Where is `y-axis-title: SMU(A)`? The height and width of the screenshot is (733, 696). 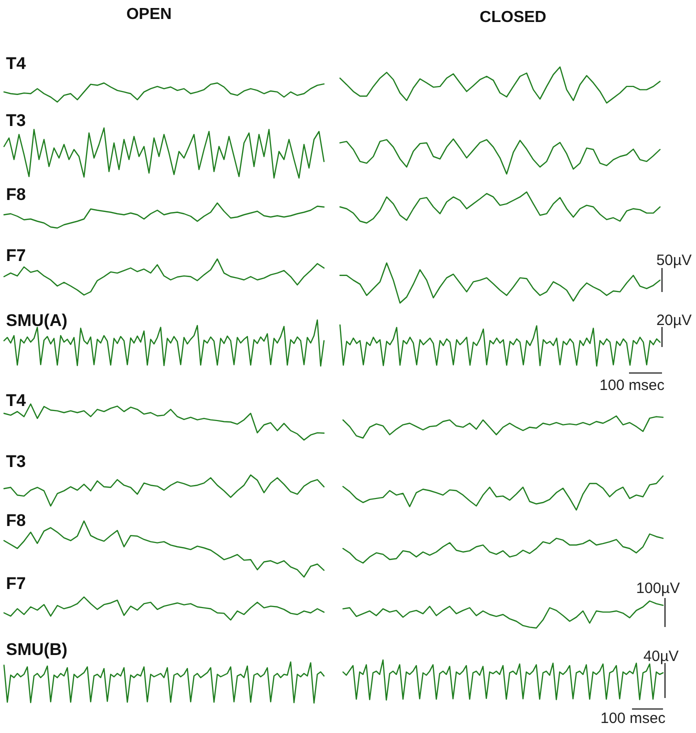 y-axis-title: SMU(A) is located at coordinates (37, 320).